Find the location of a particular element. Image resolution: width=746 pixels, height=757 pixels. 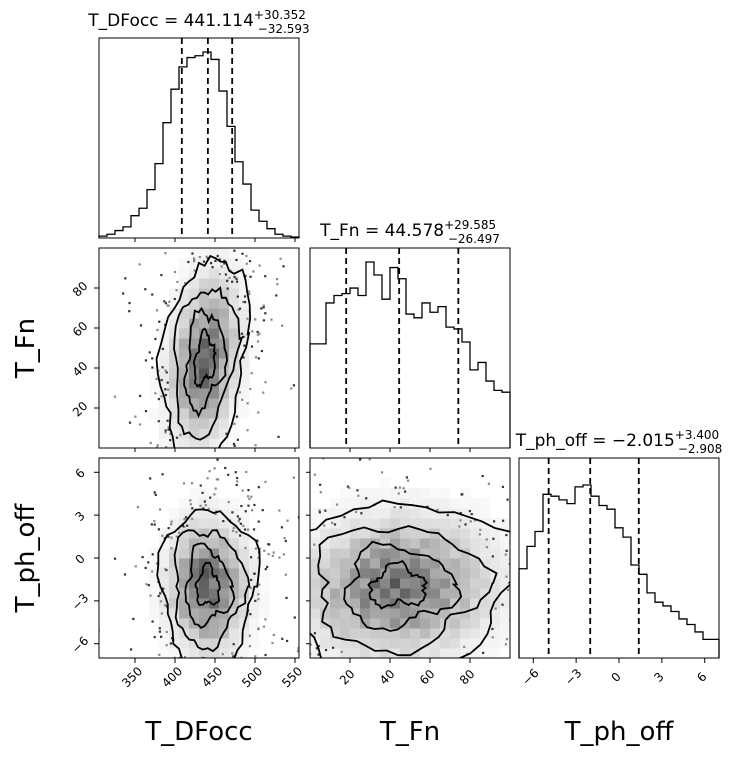

title-lower-error: −32.593 is located at coordinates (284, 29).